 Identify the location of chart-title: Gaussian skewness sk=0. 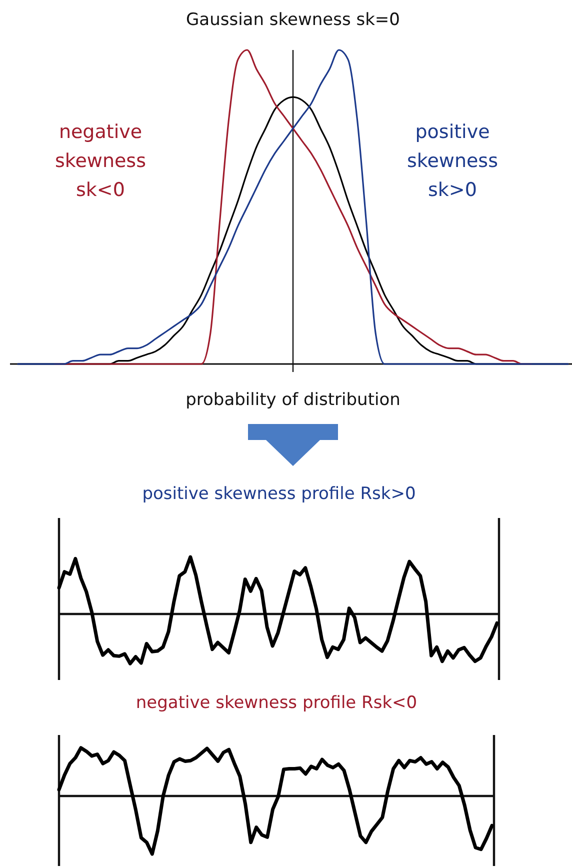
(293, 20).